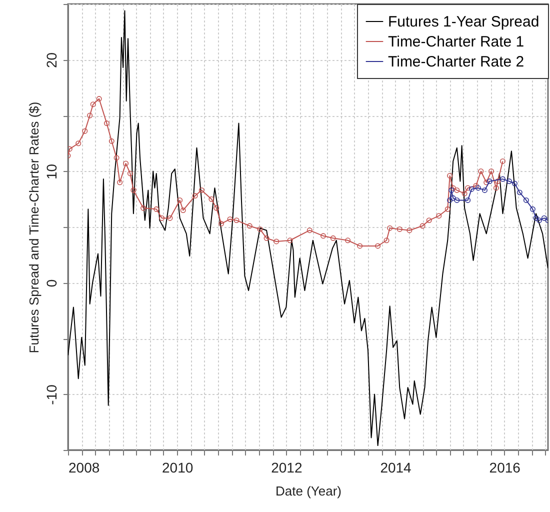  I want to click on x-tick-label: 2014, so click(396, 468).